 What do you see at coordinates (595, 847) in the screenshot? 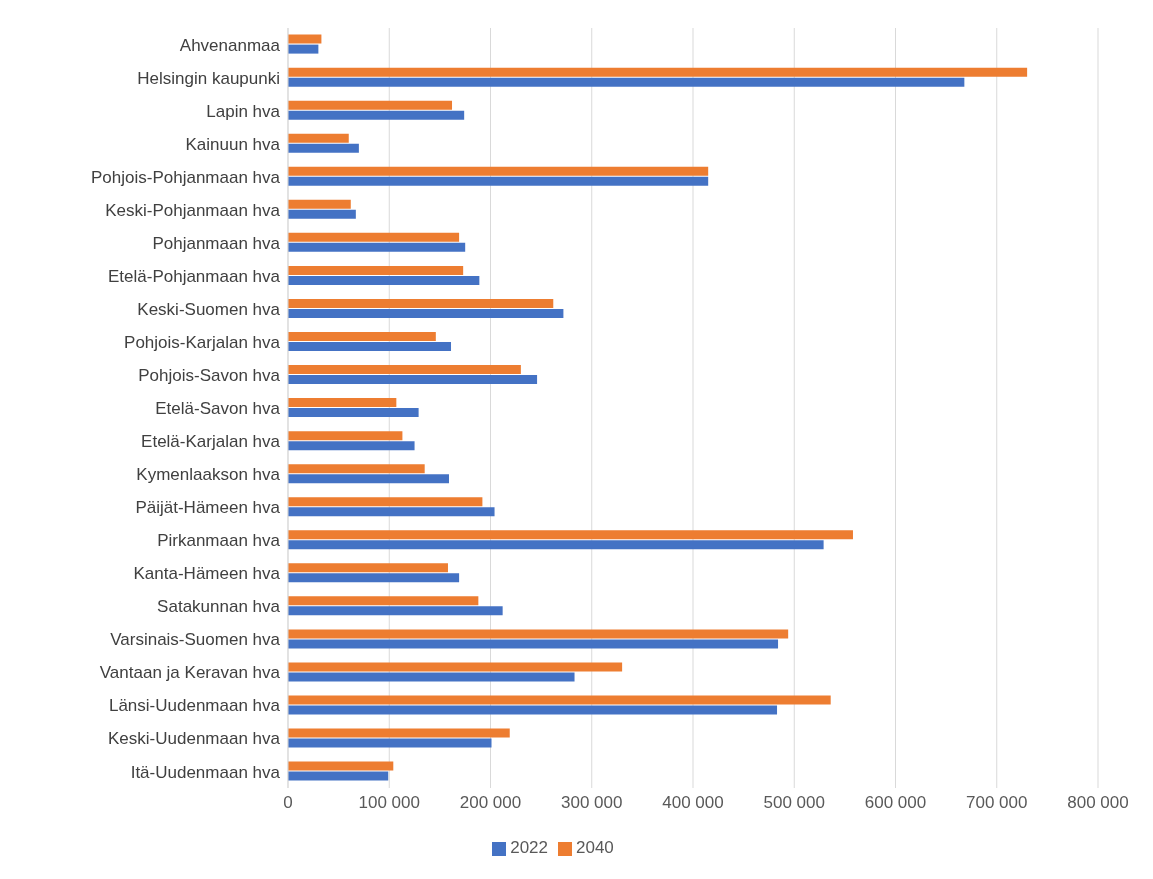
I see `legend-label: 2040` at bounding box center [595, 847].